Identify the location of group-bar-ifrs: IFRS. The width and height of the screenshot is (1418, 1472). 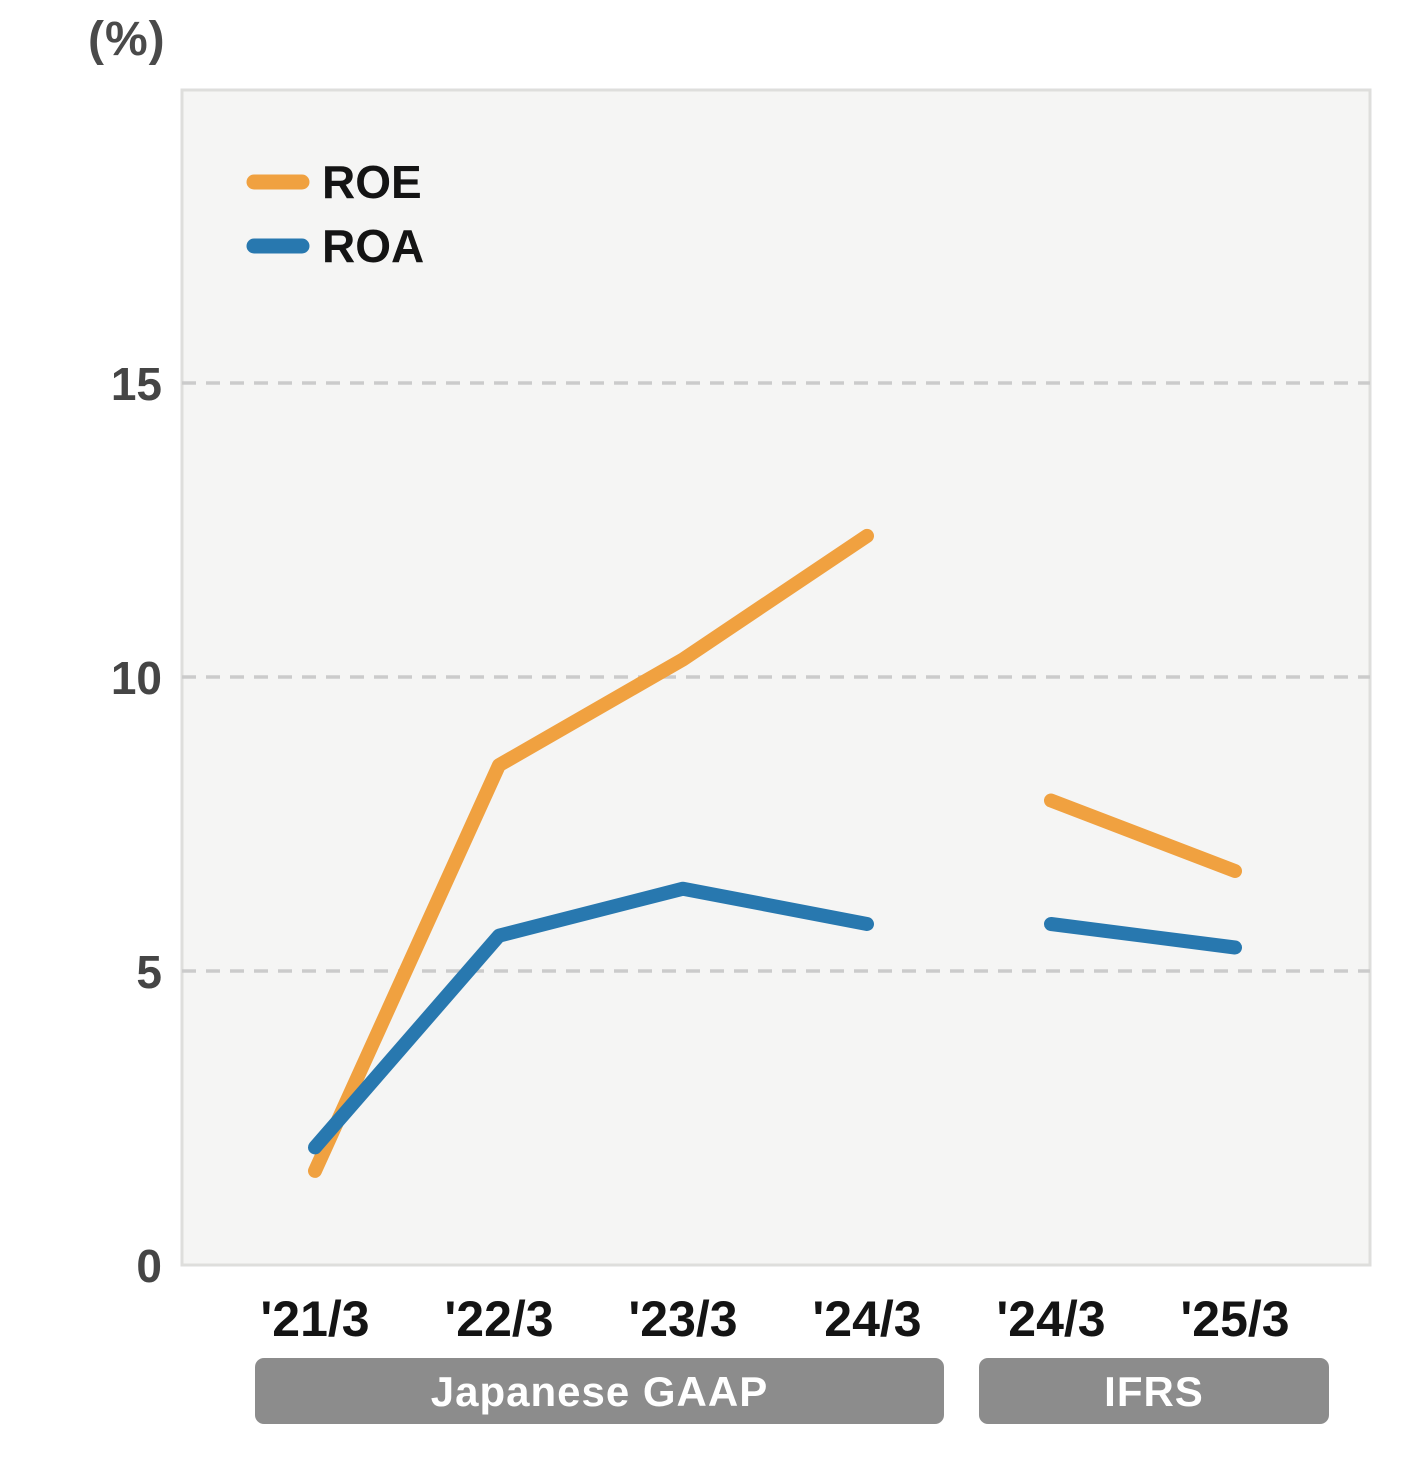
(1154, 1391).